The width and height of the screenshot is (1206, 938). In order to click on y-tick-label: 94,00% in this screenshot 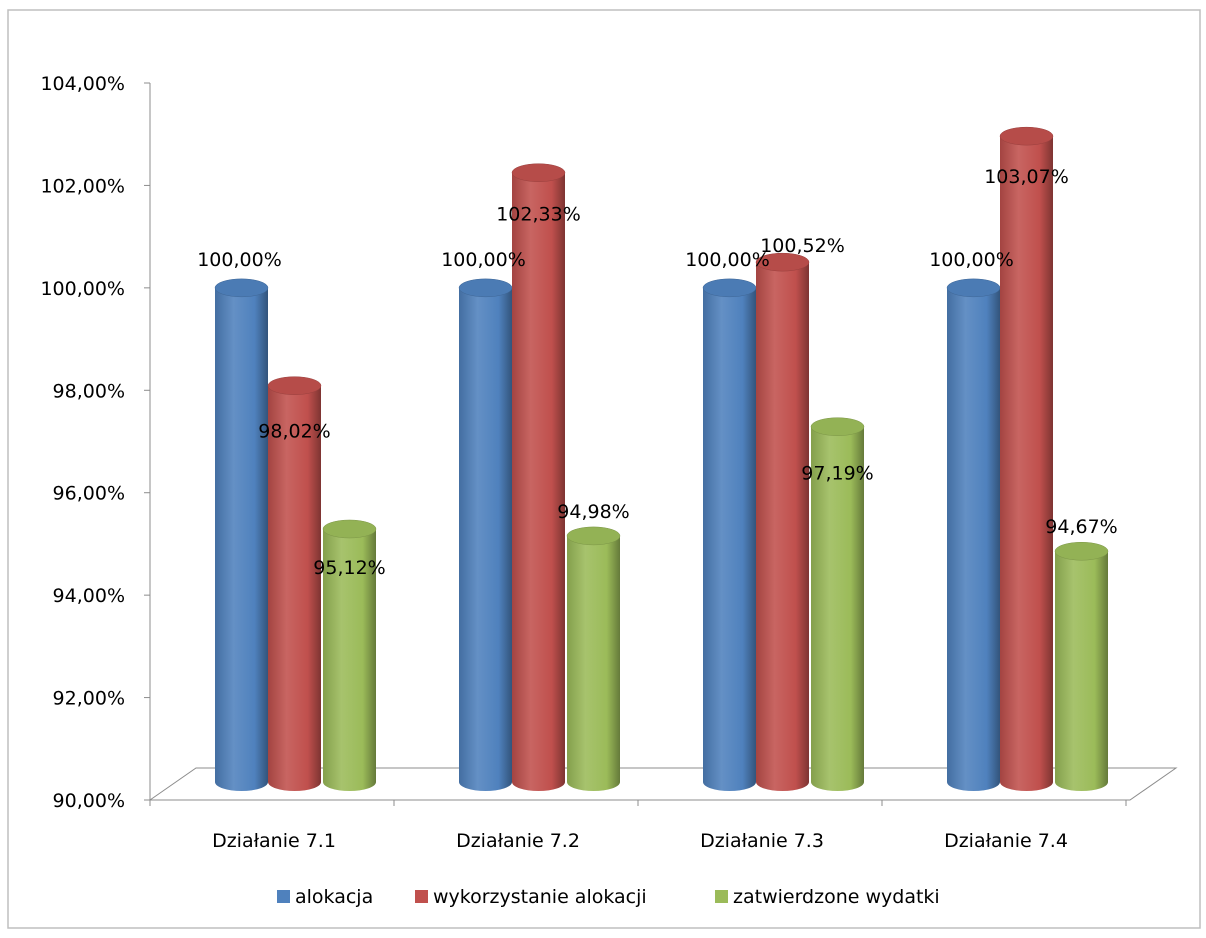, I will do `click(89, 596)`.